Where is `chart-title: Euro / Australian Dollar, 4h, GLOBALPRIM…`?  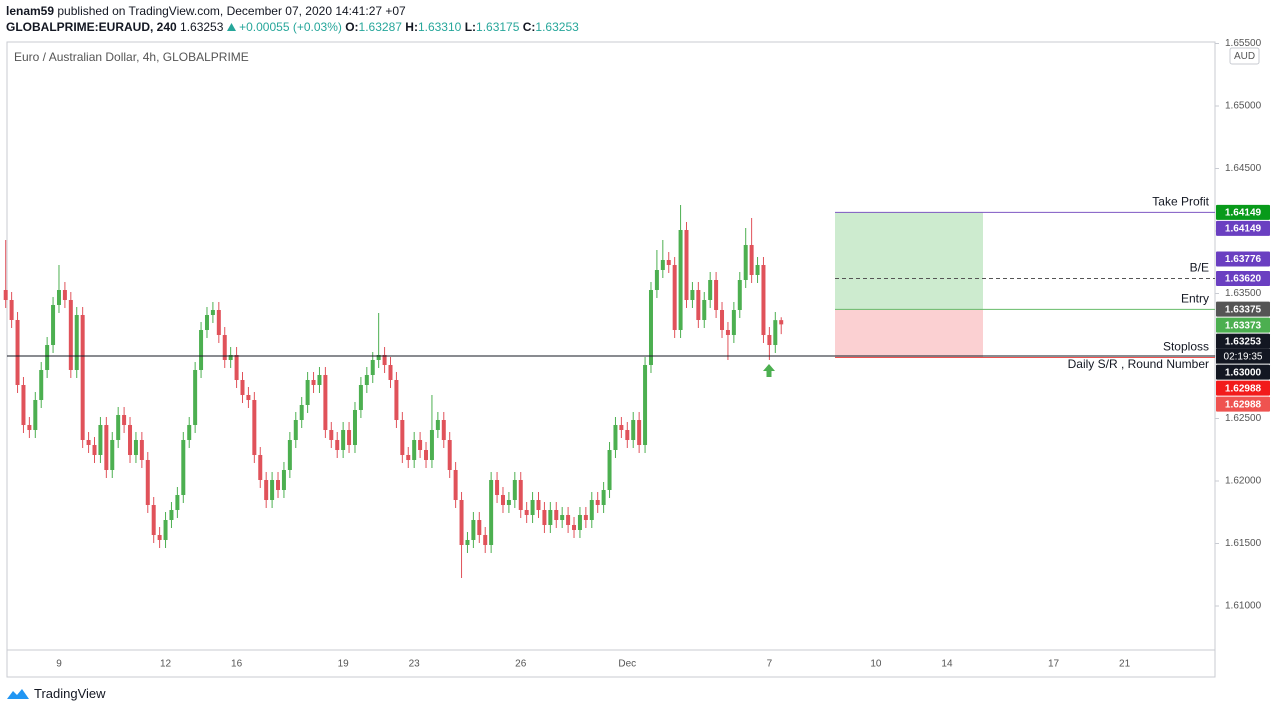
chart-title: Euro / Australian Dollar, 4h, GLOBALPRIM… is located at coordinates (131, 57).